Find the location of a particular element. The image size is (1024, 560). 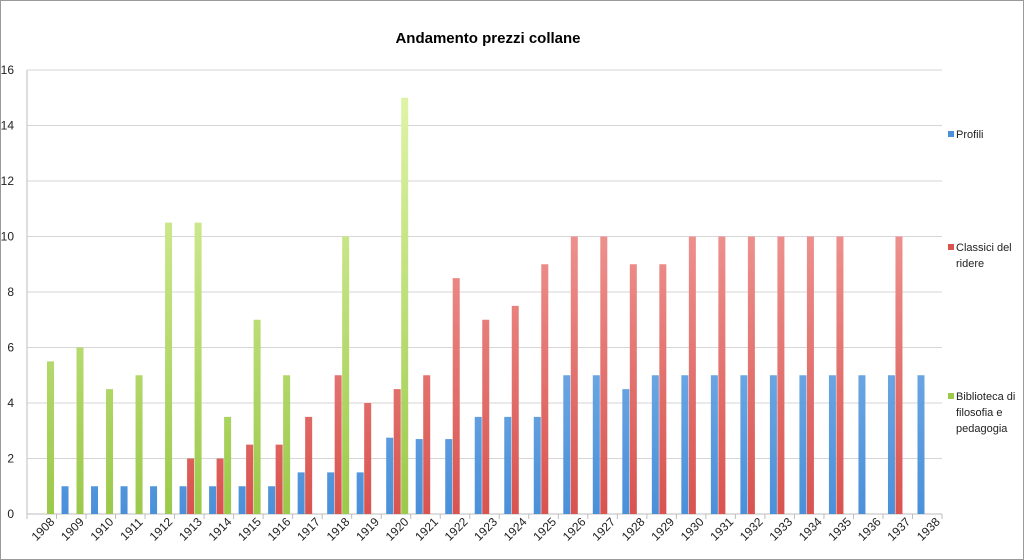

bar-profili-1913 is located at coordinates (183, 500).